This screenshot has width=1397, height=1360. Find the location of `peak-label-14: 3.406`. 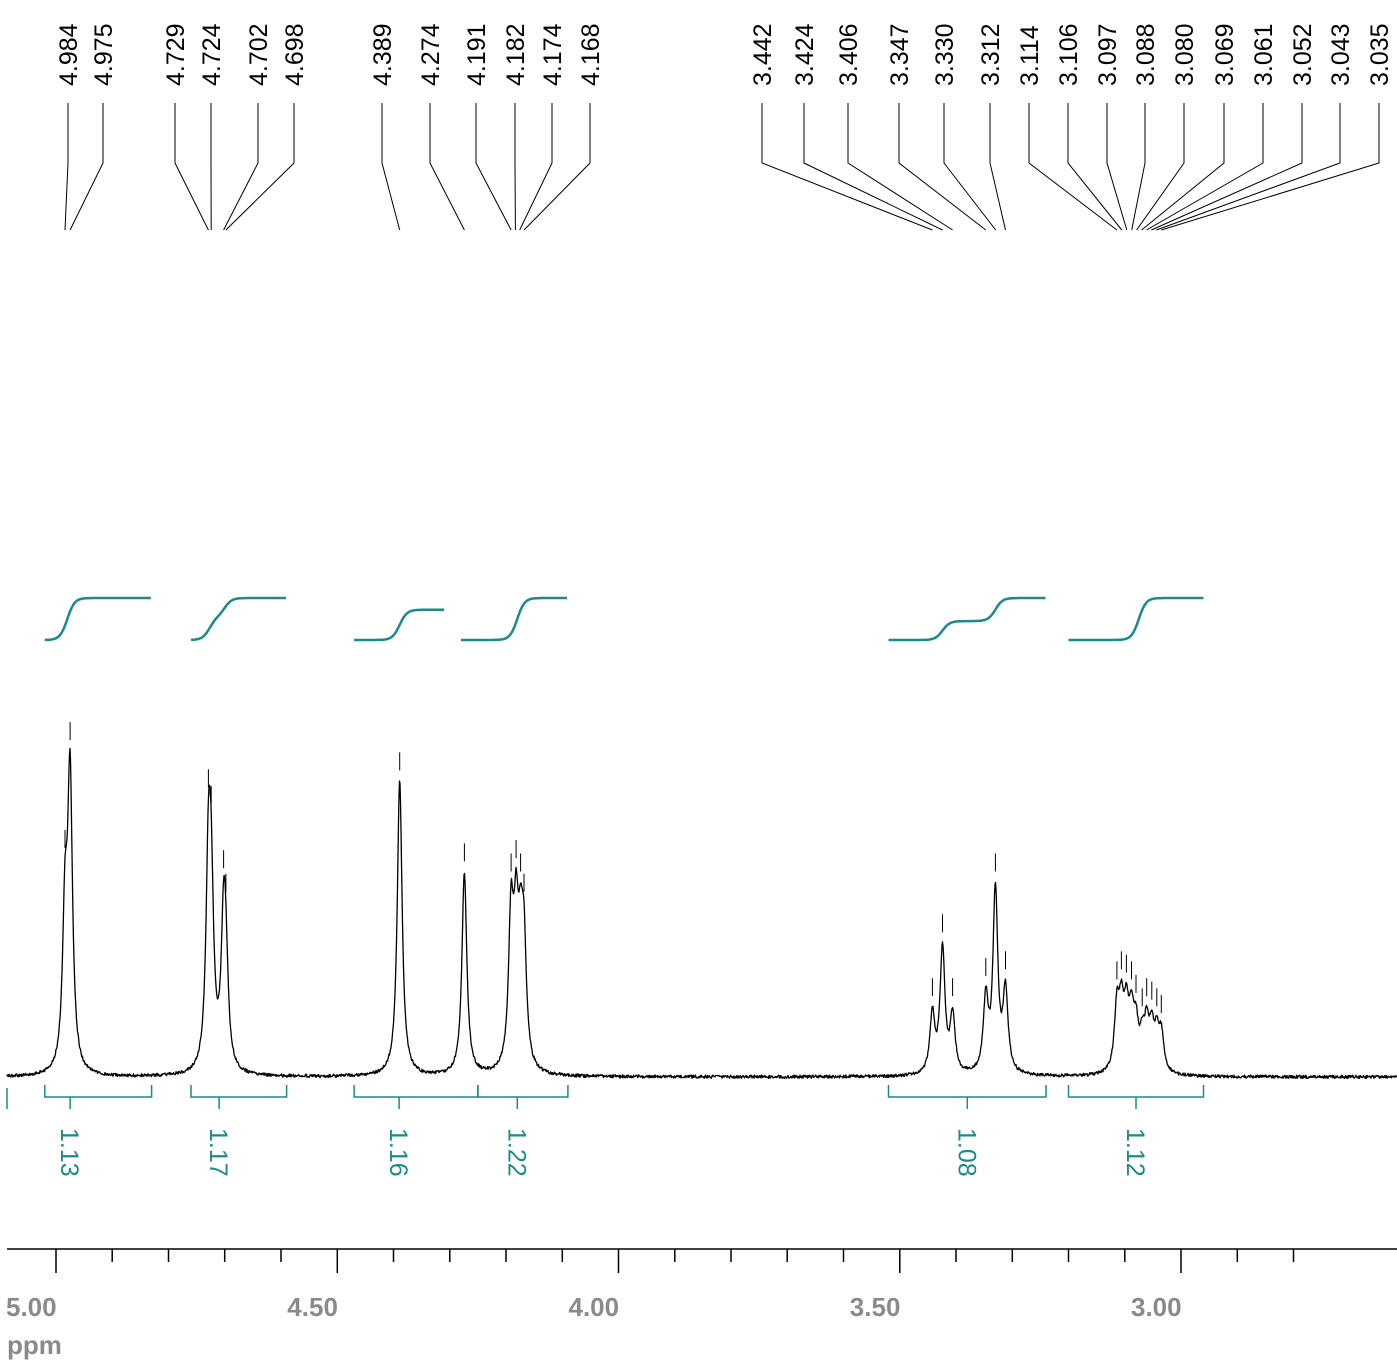

peak-label-14: 3.406 is located at coordinates (849, 54).